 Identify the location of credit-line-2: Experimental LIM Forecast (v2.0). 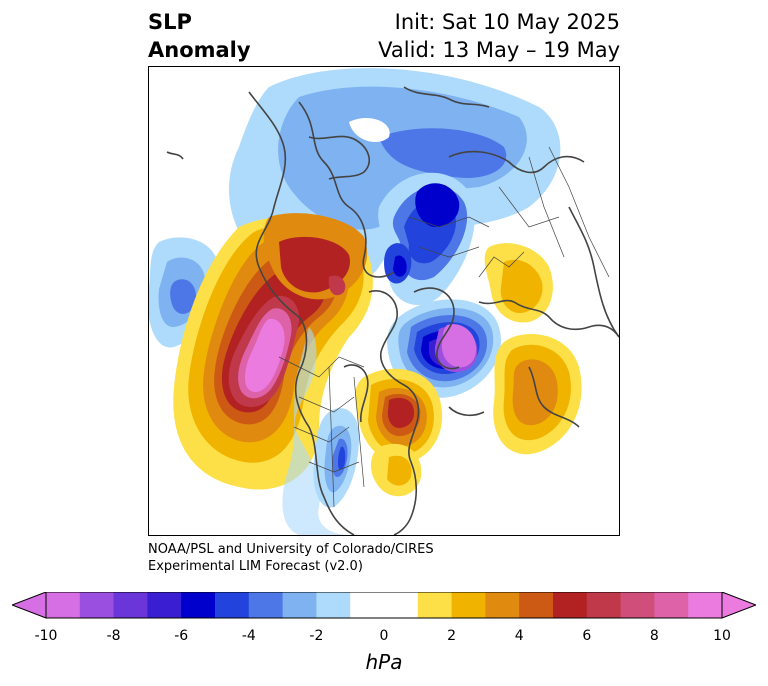
(255, 566).